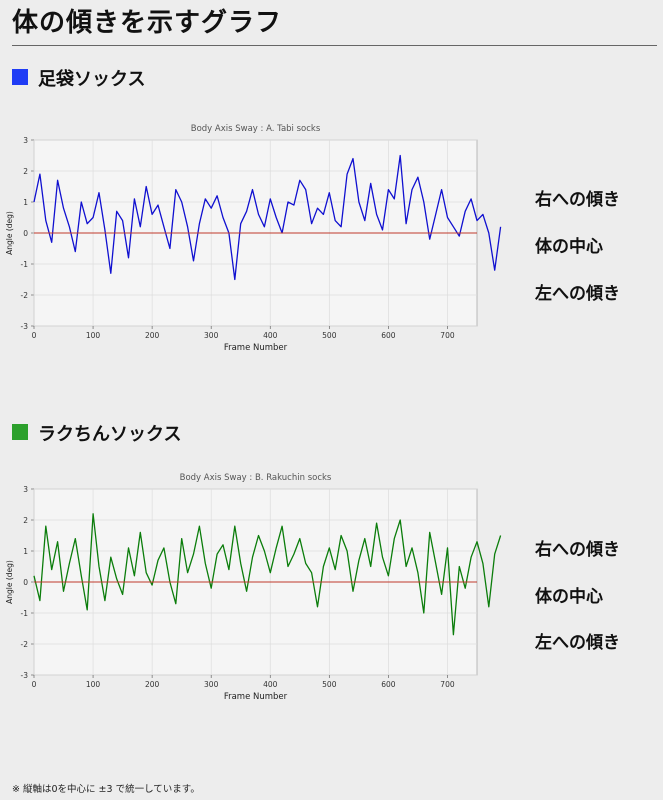 The width and height of the screenshot is (663, 800). Describe the element at coordinates (256, 478) in the screenshot. I see `chart-title: Body Axis Sway : B. Rakuchin socks` at that location.